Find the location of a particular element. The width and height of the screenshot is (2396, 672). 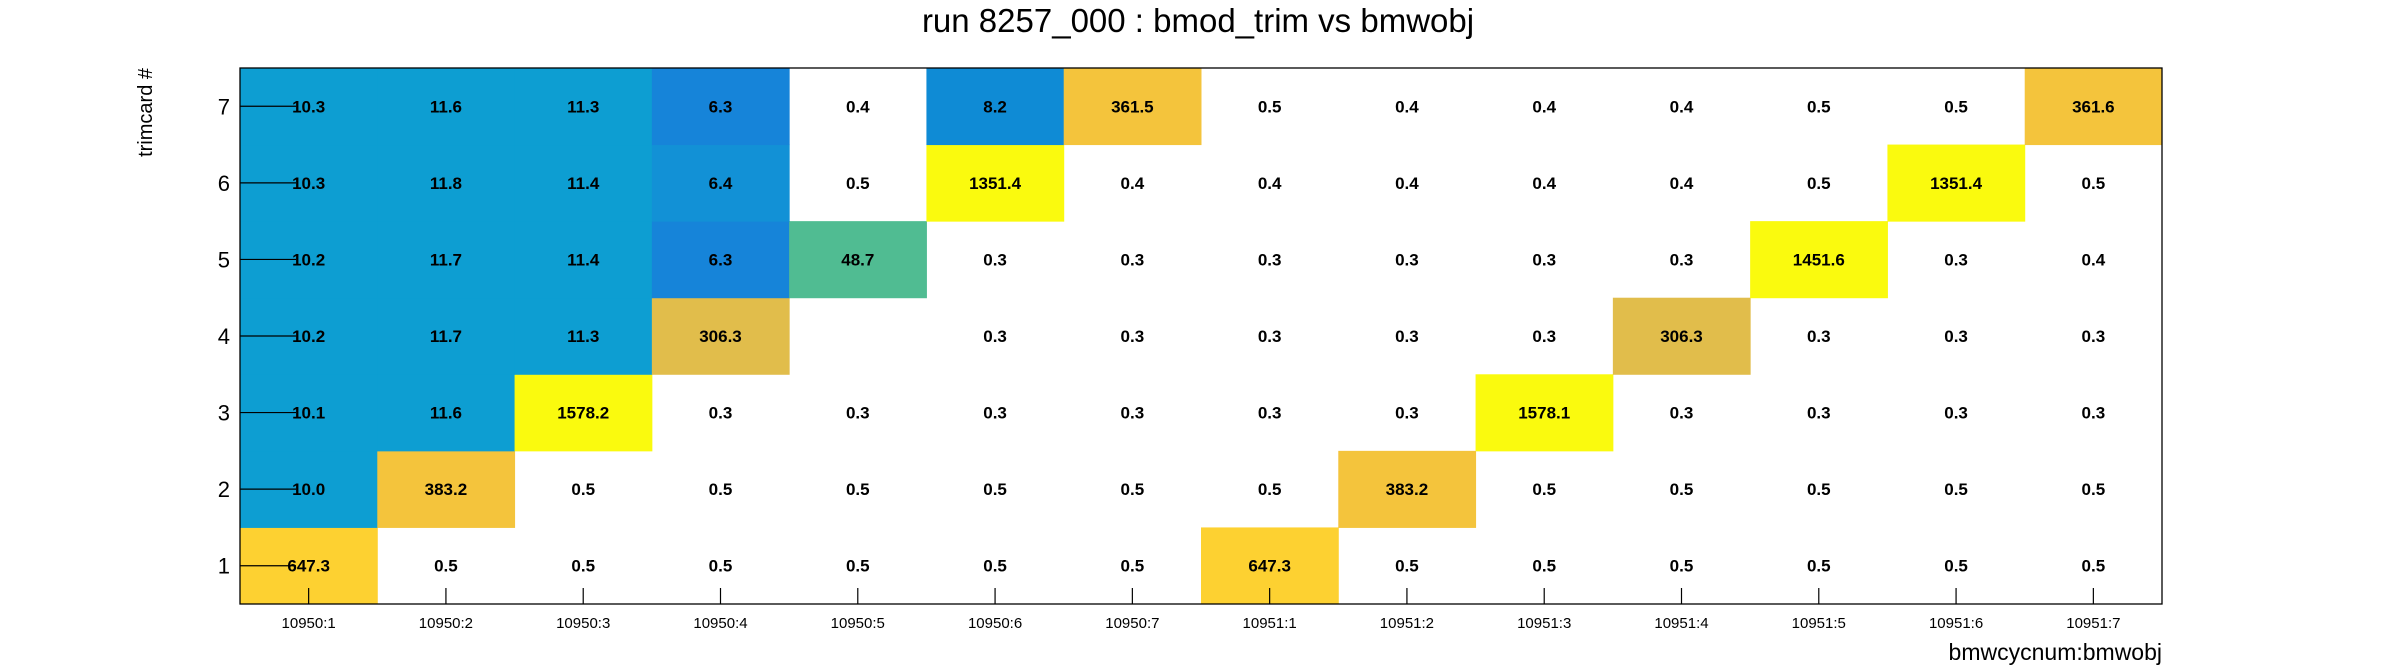

x-tick-label: 10950:4 is located at coordinates (720, 623).